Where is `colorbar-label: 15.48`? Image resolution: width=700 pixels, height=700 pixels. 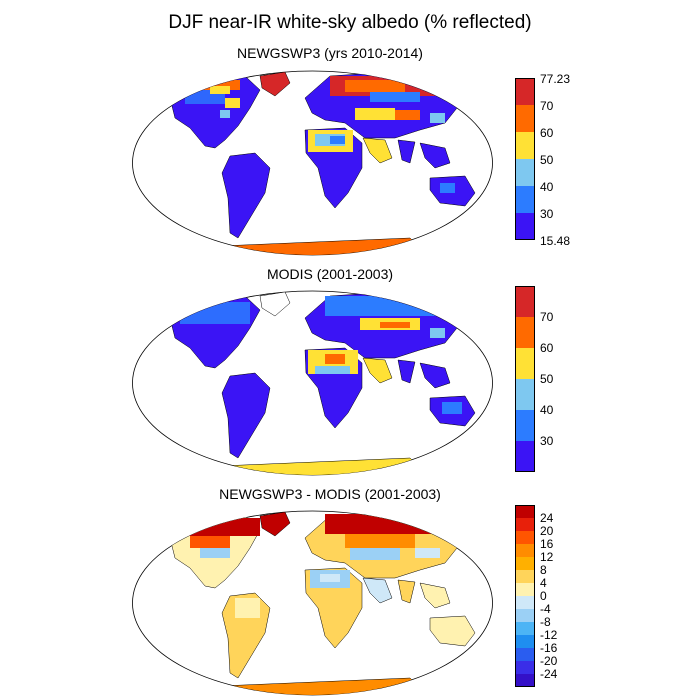
colorbar-label: 15.48 is located at coordinates (555, 241).